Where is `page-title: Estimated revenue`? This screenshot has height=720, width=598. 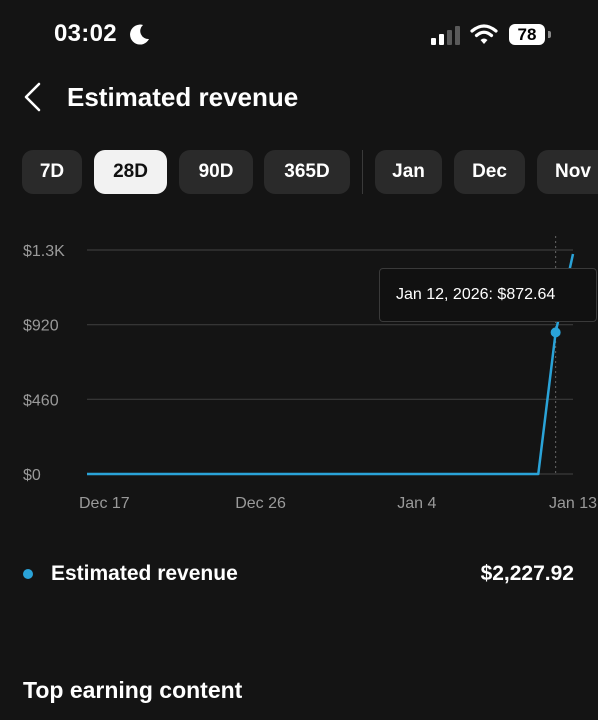
page-title: Estimated revenue is located at coordinates (183, 97).